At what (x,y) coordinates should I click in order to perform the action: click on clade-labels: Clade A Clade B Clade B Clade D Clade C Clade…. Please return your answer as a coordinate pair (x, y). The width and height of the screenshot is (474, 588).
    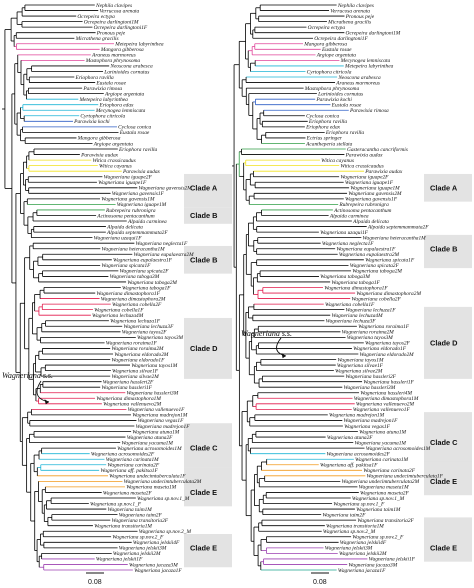
    Looking at the image, I should click on (204, 367).